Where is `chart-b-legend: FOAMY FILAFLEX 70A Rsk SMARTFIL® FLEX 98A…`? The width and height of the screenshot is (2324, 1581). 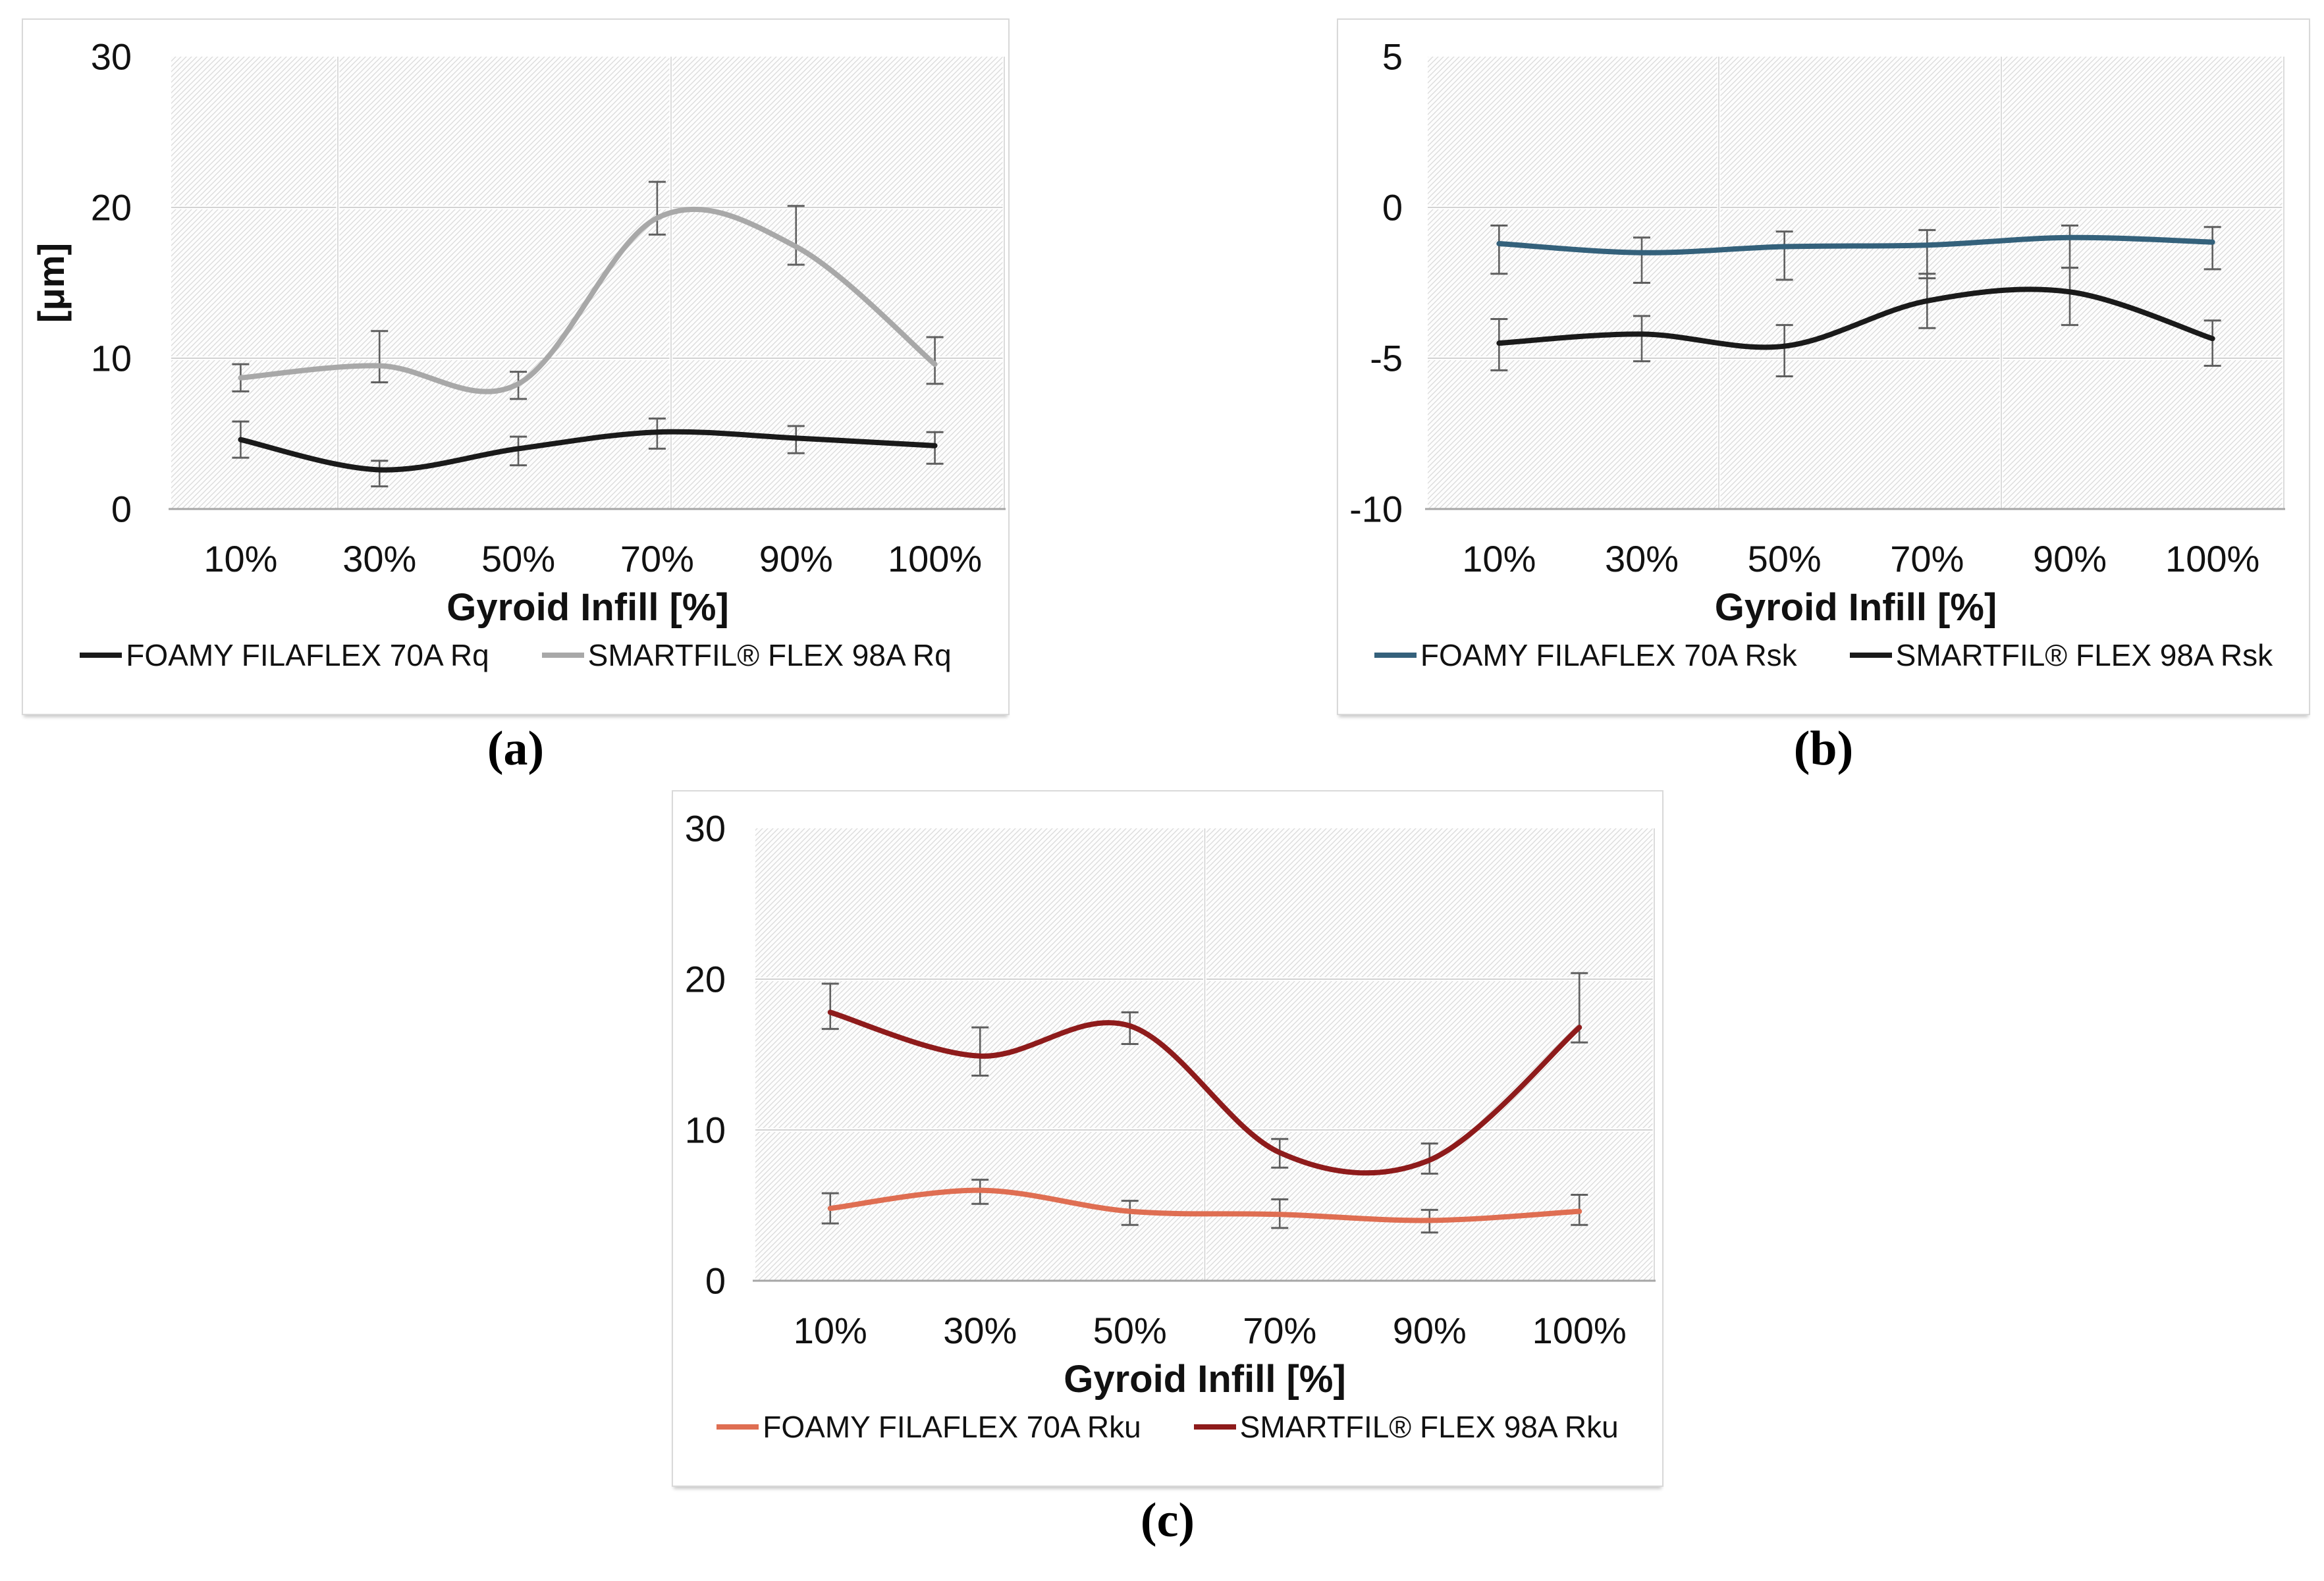 chart-b-legend: FOAMY FILAFLEX 70A Rsk SMARTFIL® FLEX 98A… is located at coordinates (1823, 655).